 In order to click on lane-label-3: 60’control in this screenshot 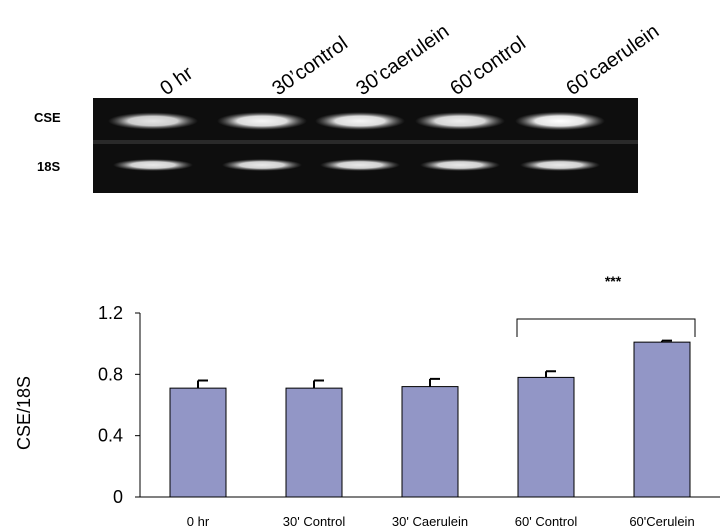, I will do `click(488, 66)`.